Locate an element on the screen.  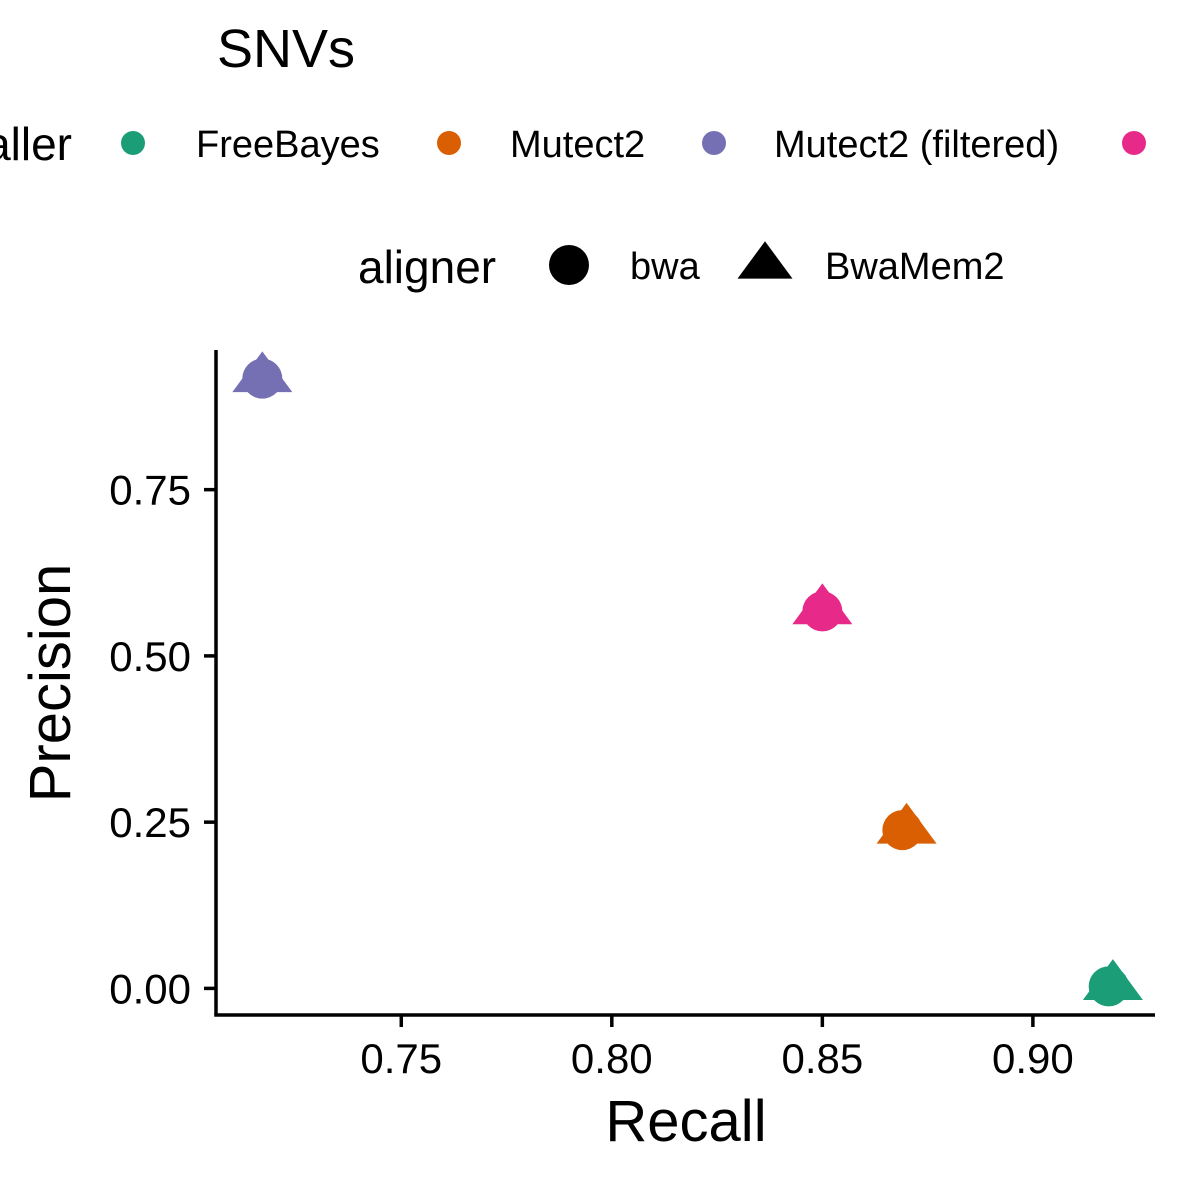
y-axis-ticks: 0.00 0.25 0.50 0.75 is located at coordinates (162, 739).